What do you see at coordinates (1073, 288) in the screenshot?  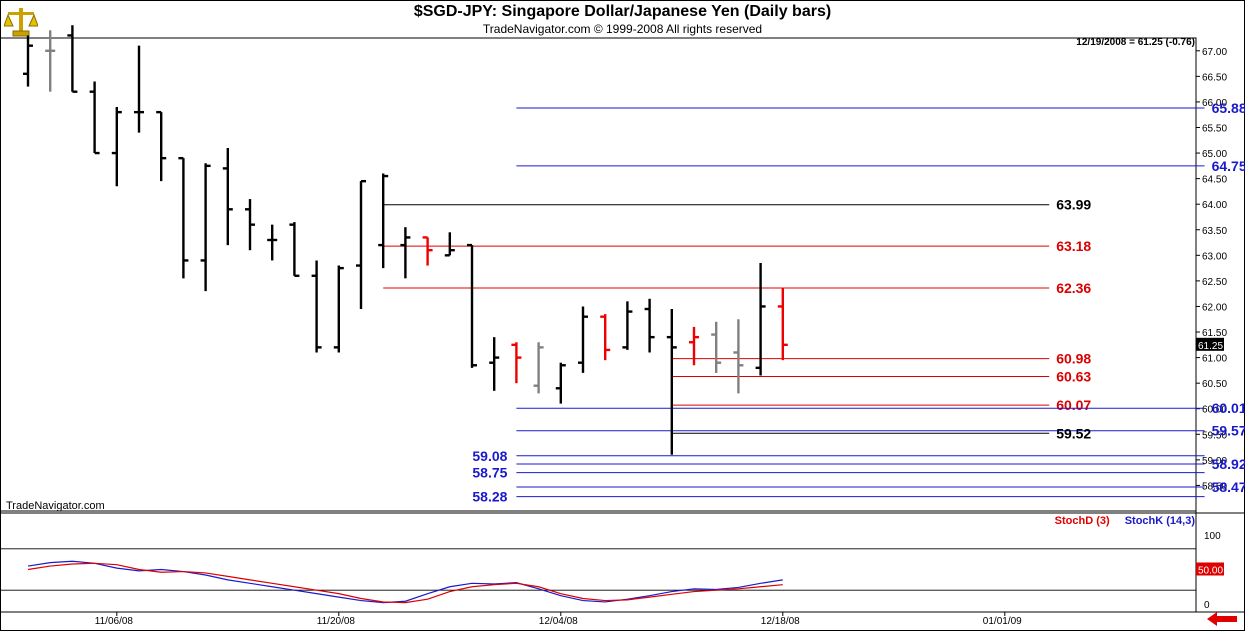 I see `level-label: 62.36` at bounding box center [1073, 288].